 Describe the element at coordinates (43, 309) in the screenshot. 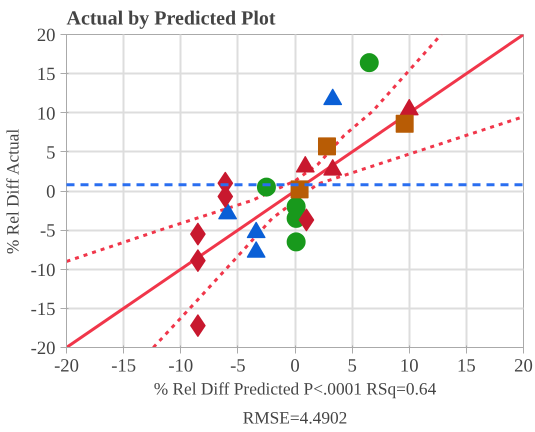

I see `y-tick-label: -15` at that location.